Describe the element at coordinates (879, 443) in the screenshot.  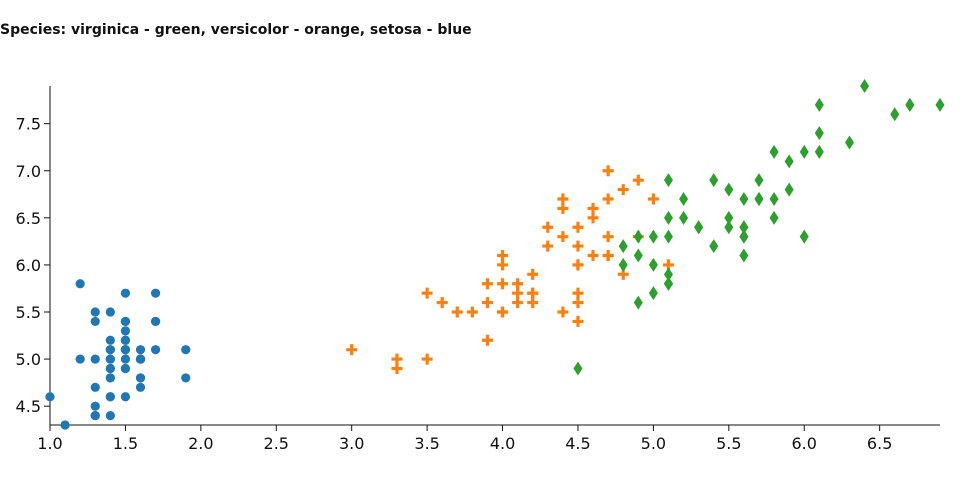
I see `x-tick-label: 6.5` at that location.